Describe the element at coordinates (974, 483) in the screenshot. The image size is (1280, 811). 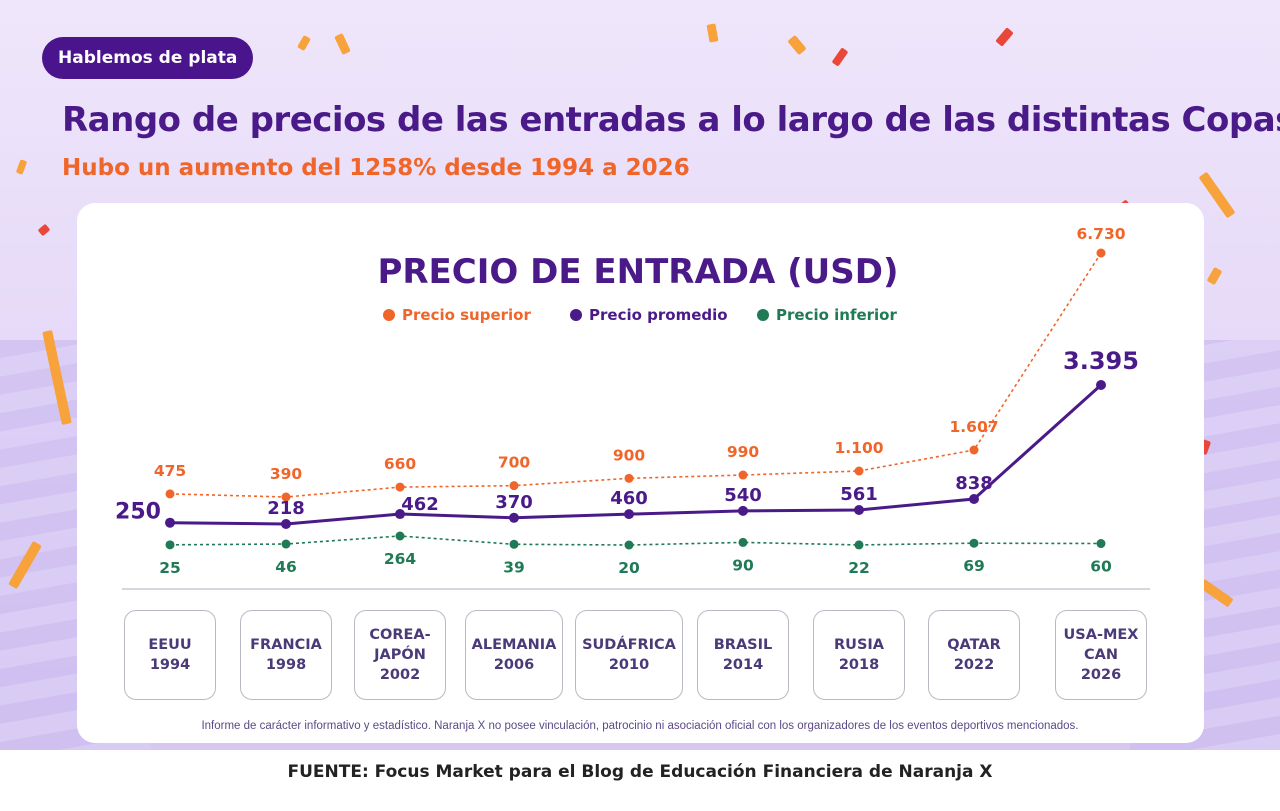
I see `data-label: 838` at that location.